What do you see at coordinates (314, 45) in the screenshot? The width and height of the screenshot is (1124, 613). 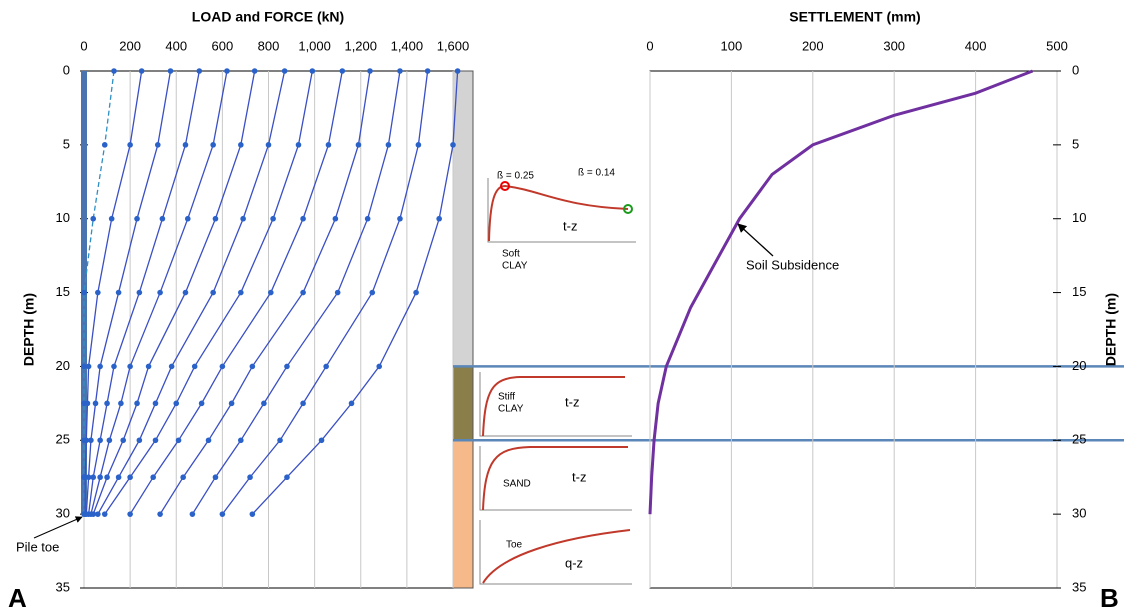 I see `x-tick-label: 1,000` at bounding box center [314, 45].